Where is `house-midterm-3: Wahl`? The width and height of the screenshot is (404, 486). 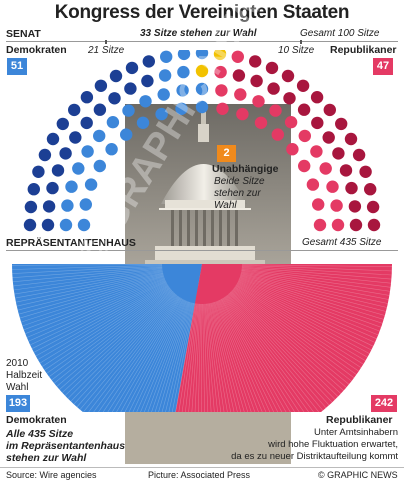
house-midterm-3: Wahl is located at coordinates (17, 387).